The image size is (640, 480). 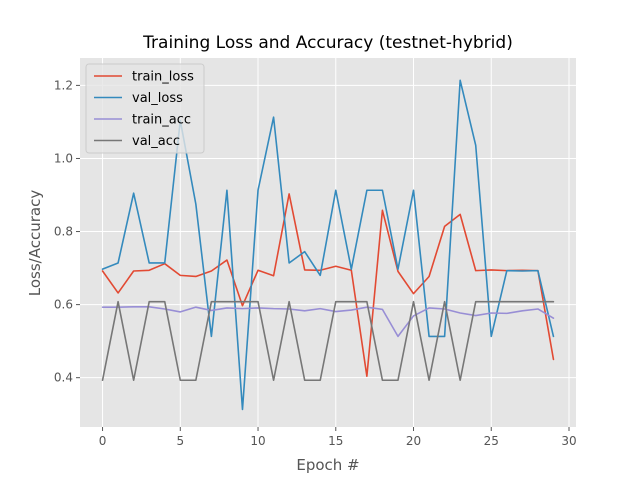 I want to click on x-tick-label: 10, so click(x=257, y=441).